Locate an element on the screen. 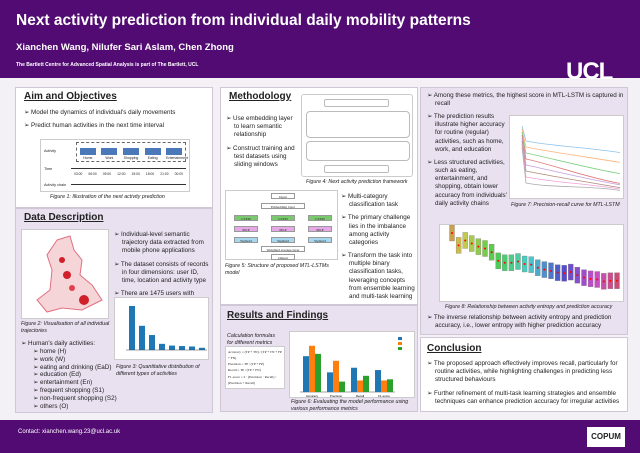  legend-swatch is located at coordinates (400, 338).